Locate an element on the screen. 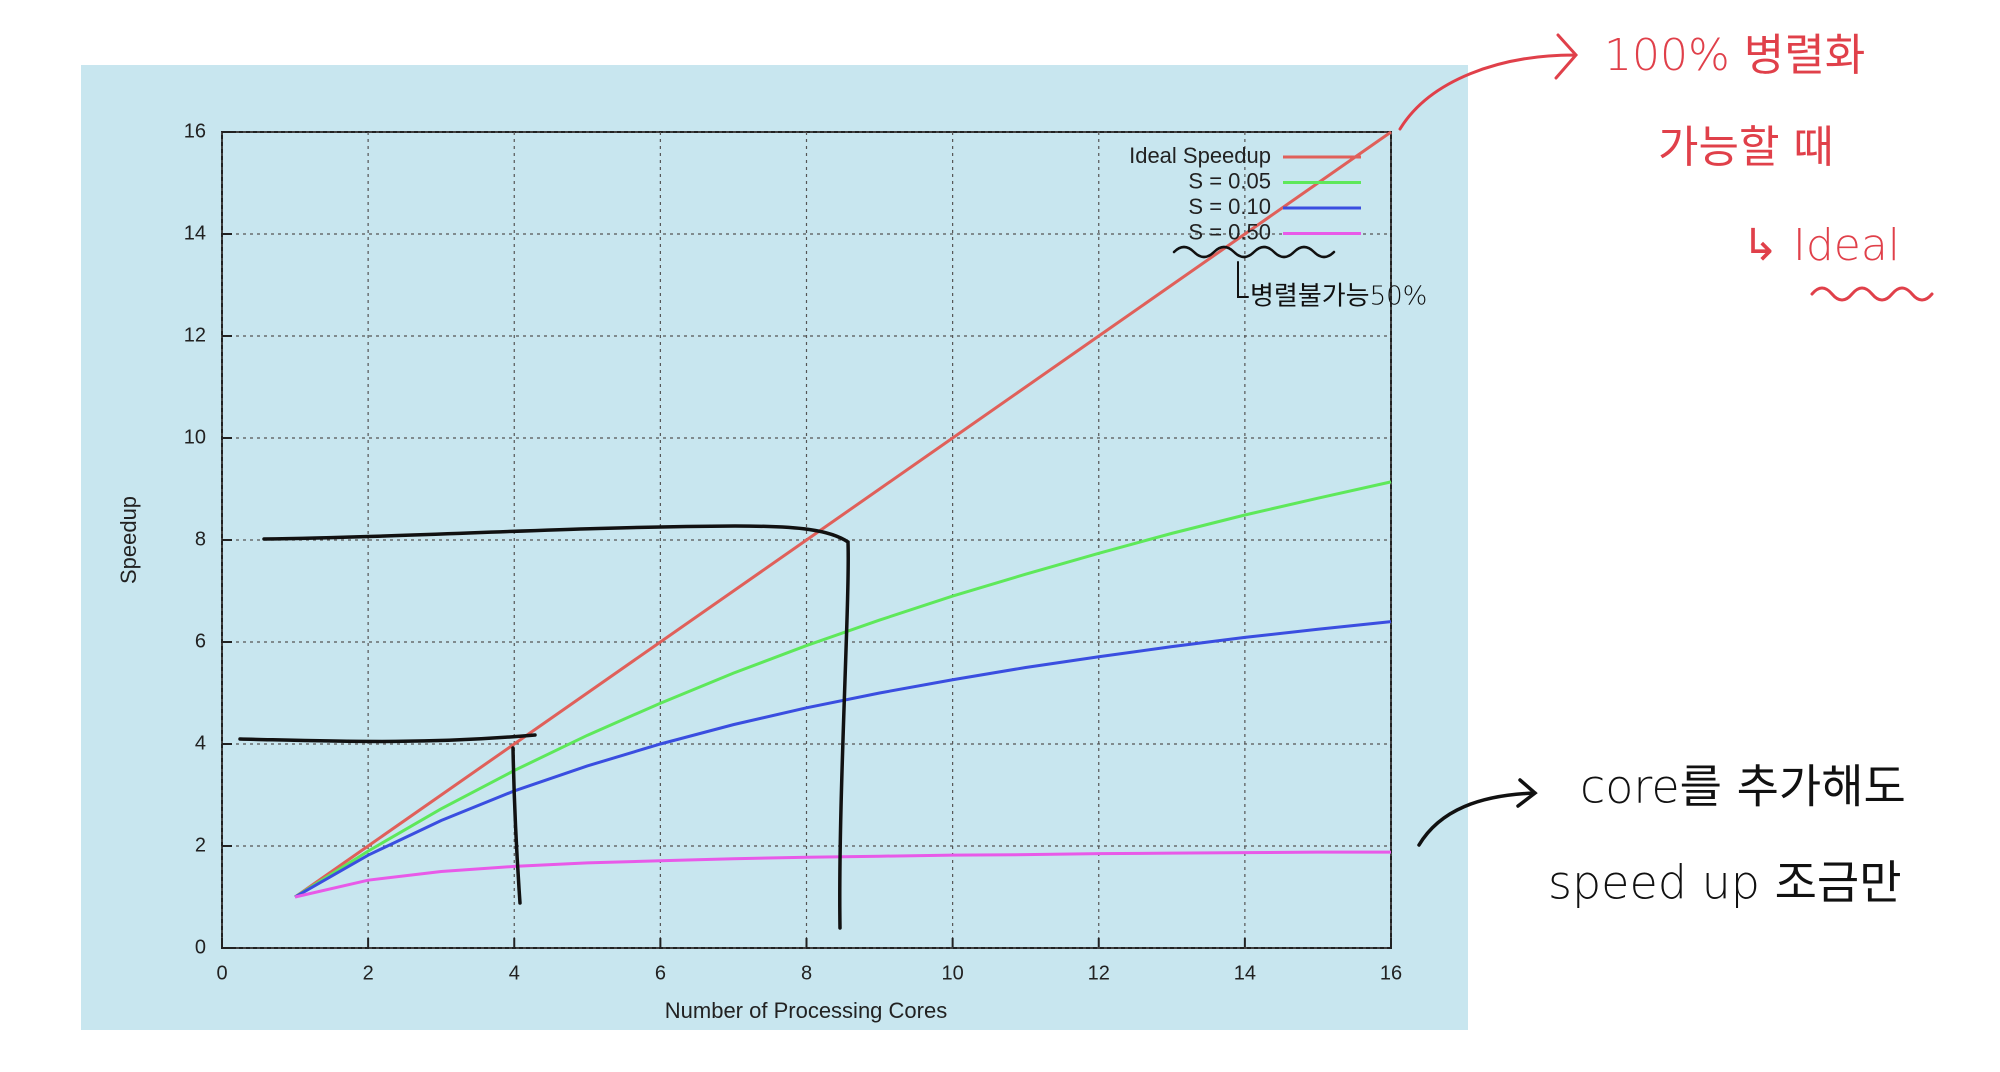 The image size is (2000, 1072). y-tick-label: 16 is located at coordinates (195, 131).